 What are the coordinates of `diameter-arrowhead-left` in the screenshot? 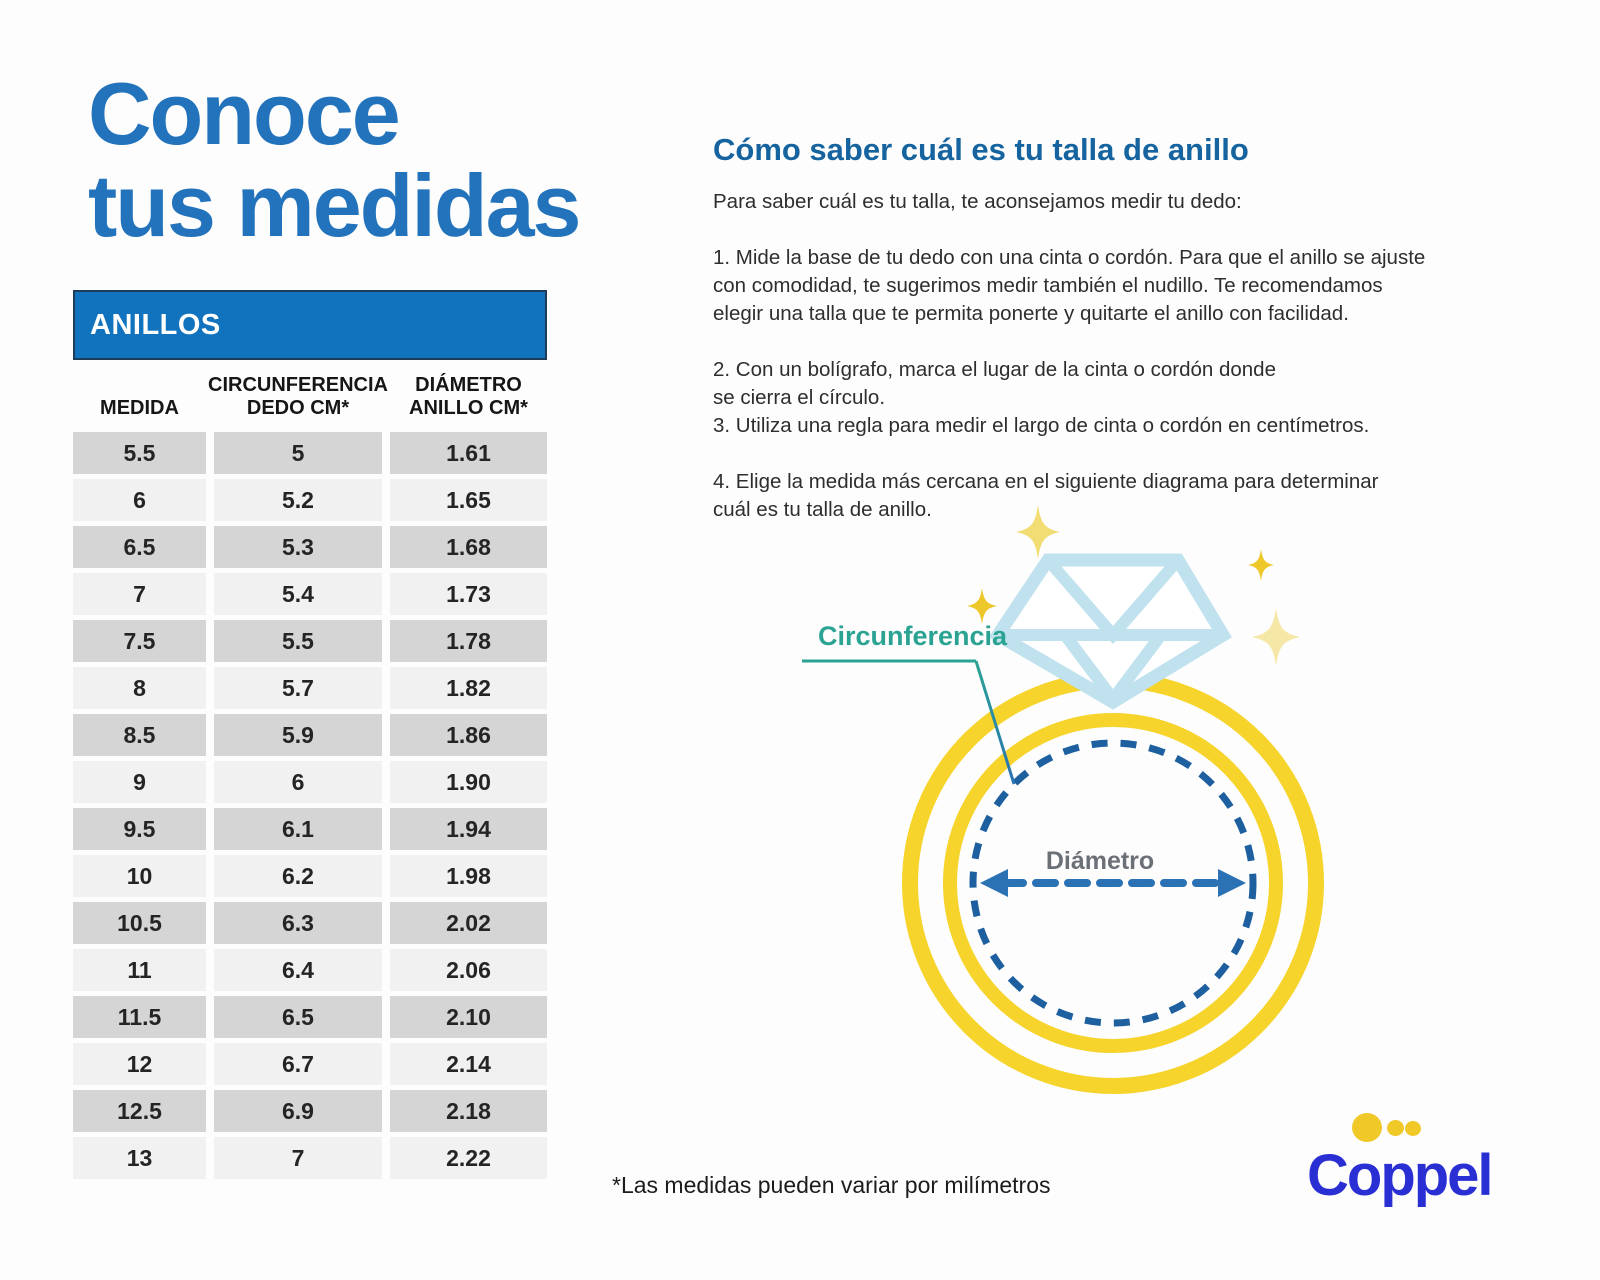 It's located at (994, 883).